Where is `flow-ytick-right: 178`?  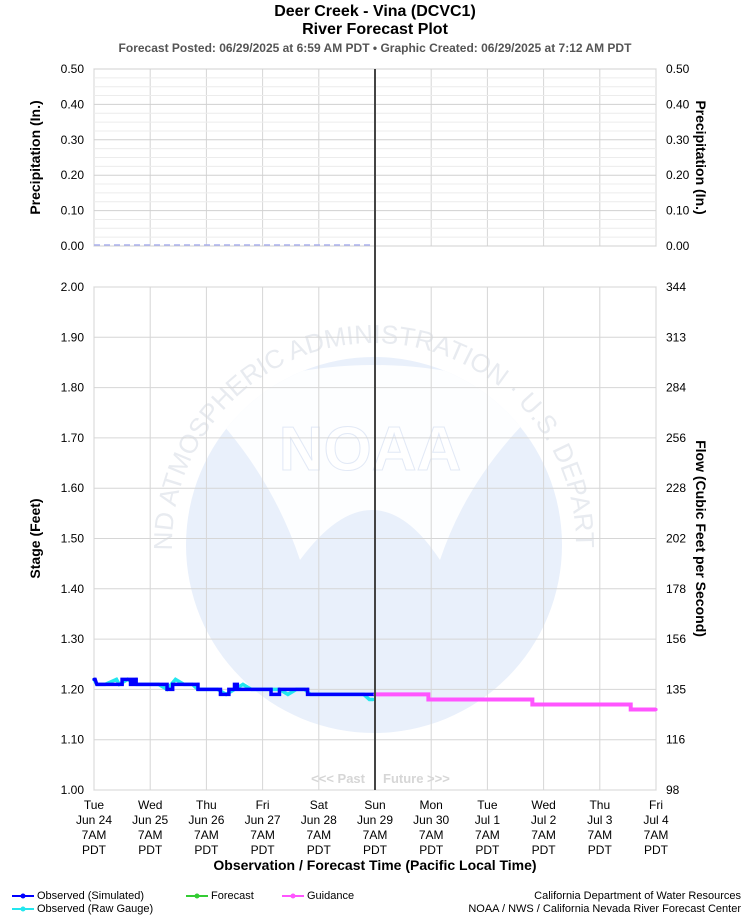 flow-ytick-right: 178 is located at coordinates (676, 589).